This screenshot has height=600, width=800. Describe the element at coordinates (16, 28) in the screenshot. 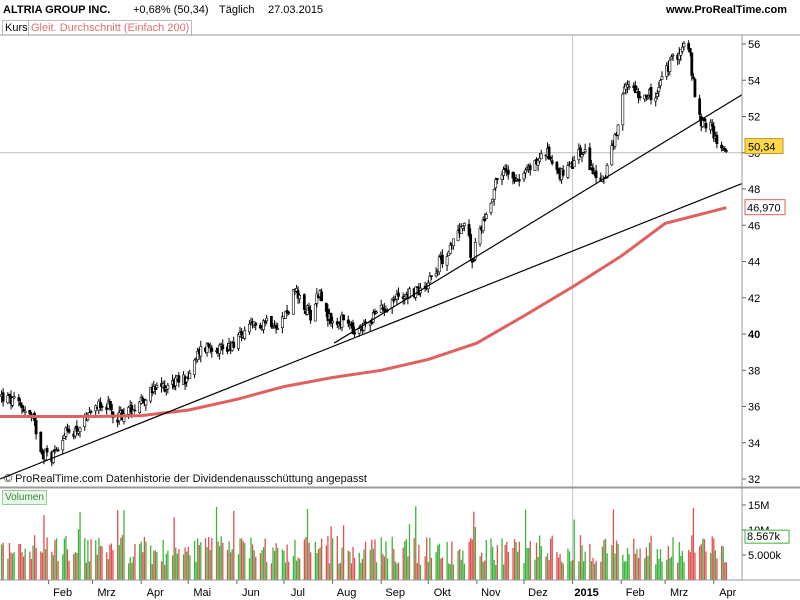

I see `price-legend: Kurs` at that location.